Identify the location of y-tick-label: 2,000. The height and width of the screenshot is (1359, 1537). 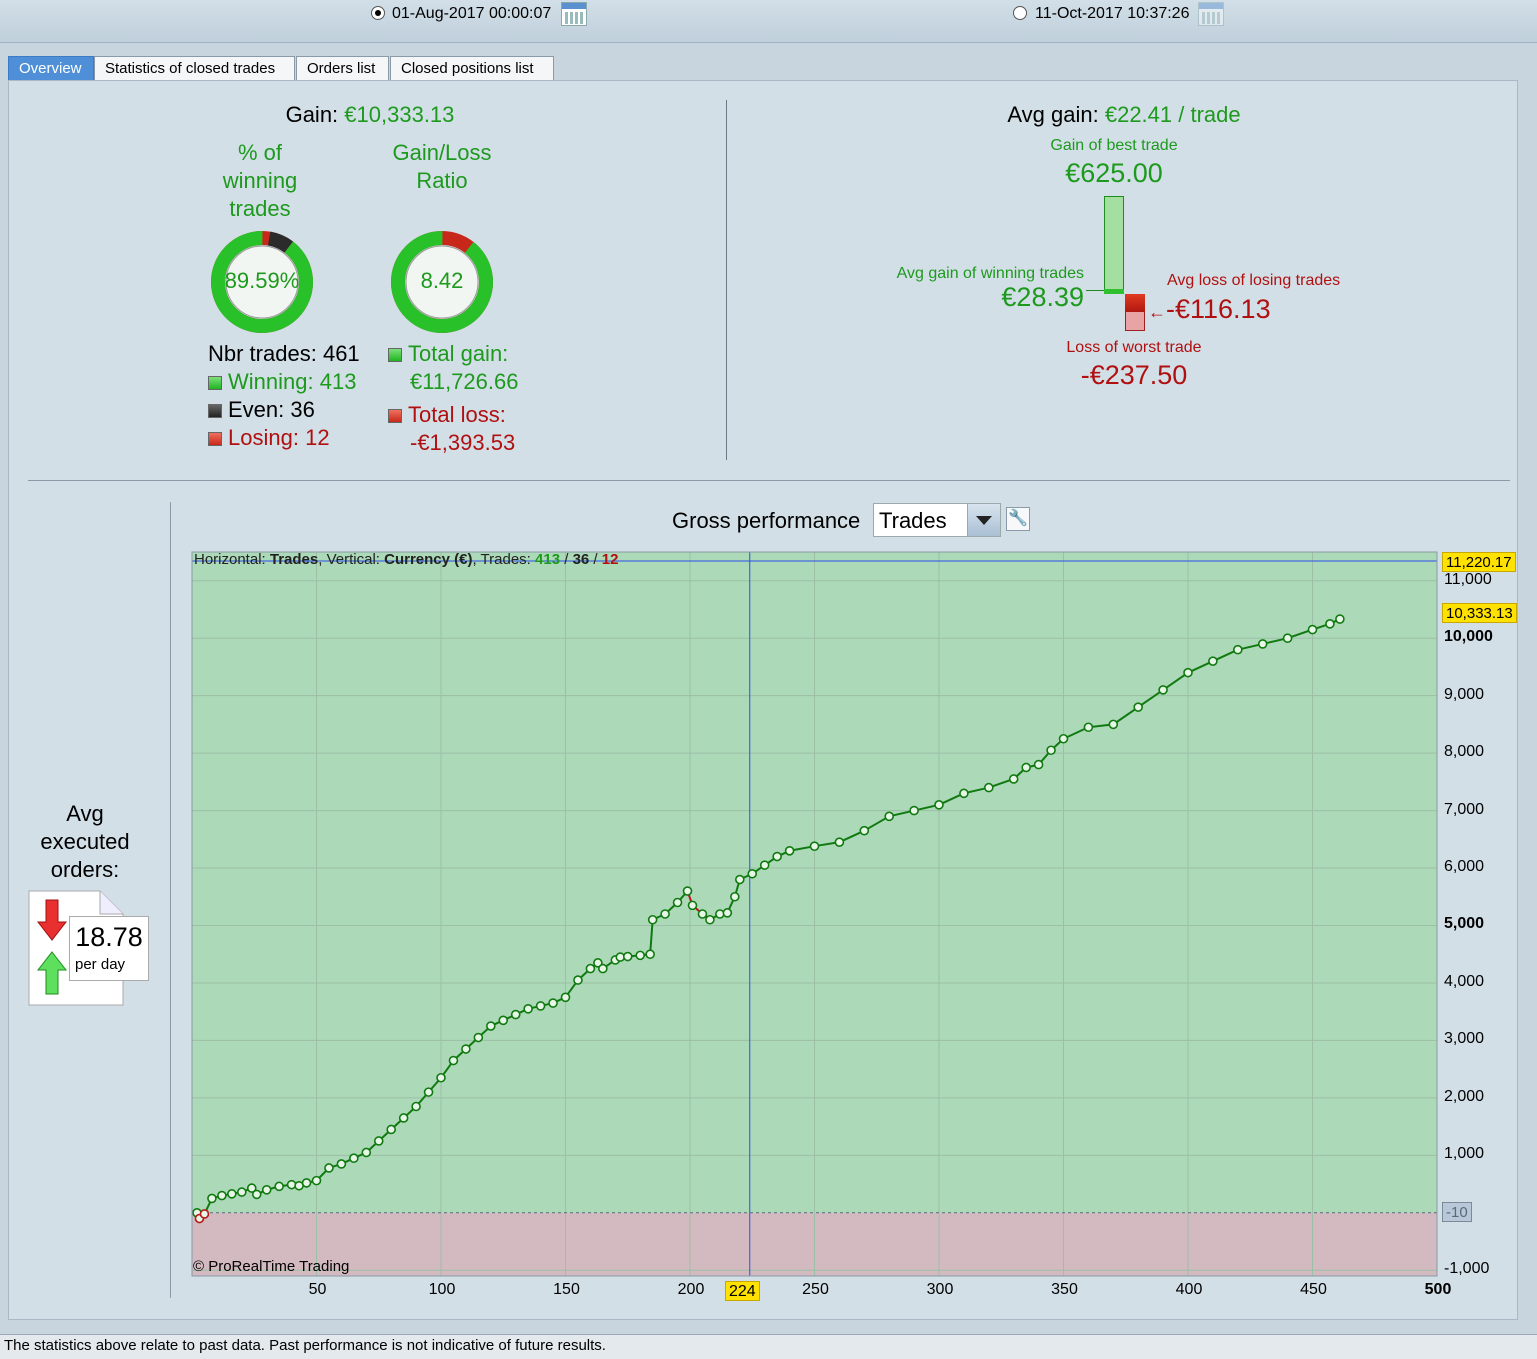
(1464, 1096).